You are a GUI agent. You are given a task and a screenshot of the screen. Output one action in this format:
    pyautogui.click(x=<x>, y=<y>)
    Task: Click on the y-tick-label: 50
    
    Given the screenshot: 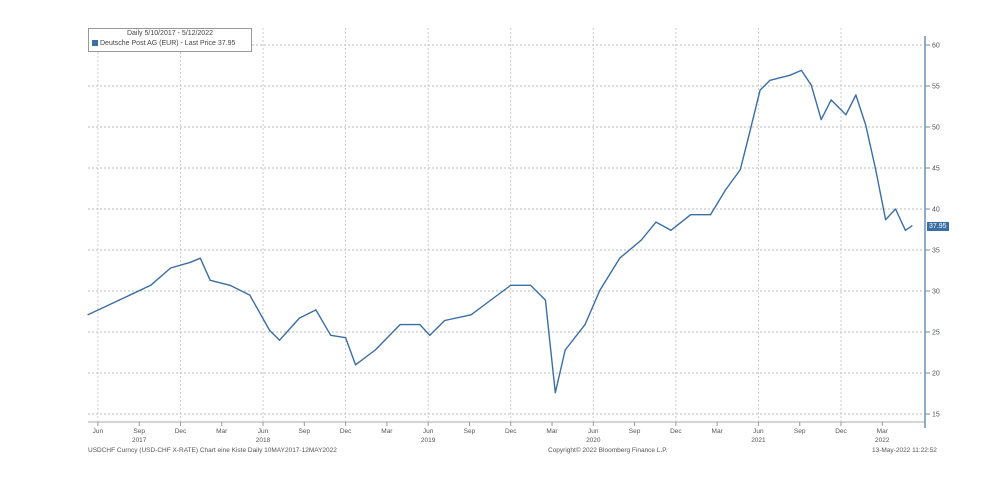 What is the action you would take?
    pyautogui.click(x=936, y=128)
    